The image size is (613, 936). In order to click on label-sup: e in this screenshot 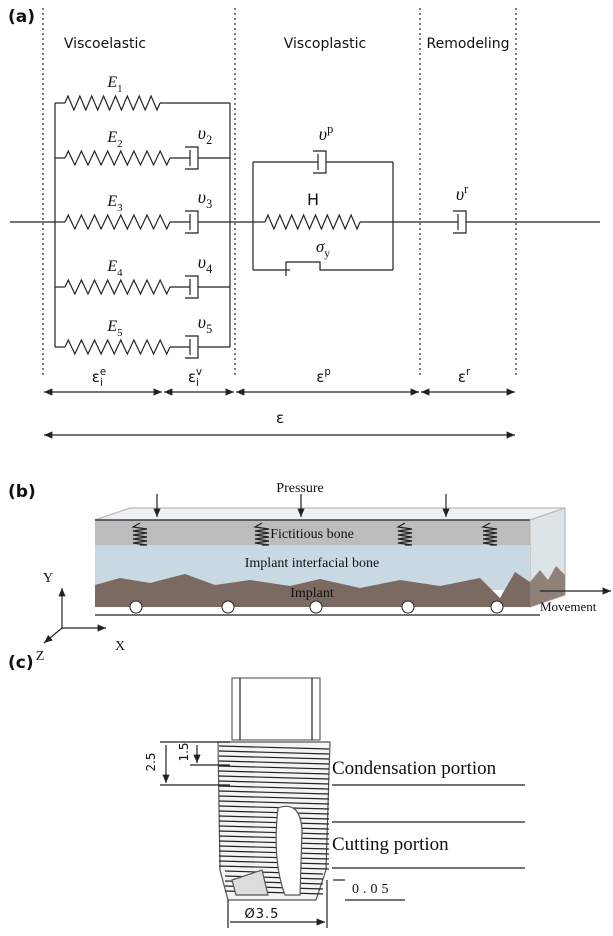, I will do `click(103, 372)`.